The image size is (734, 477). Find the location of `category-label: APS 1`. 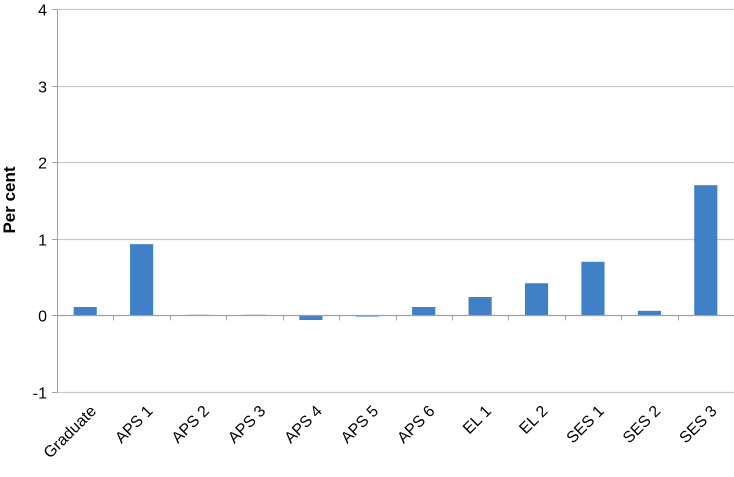

category-label: APS 1 is located at coordinates (134, 425).